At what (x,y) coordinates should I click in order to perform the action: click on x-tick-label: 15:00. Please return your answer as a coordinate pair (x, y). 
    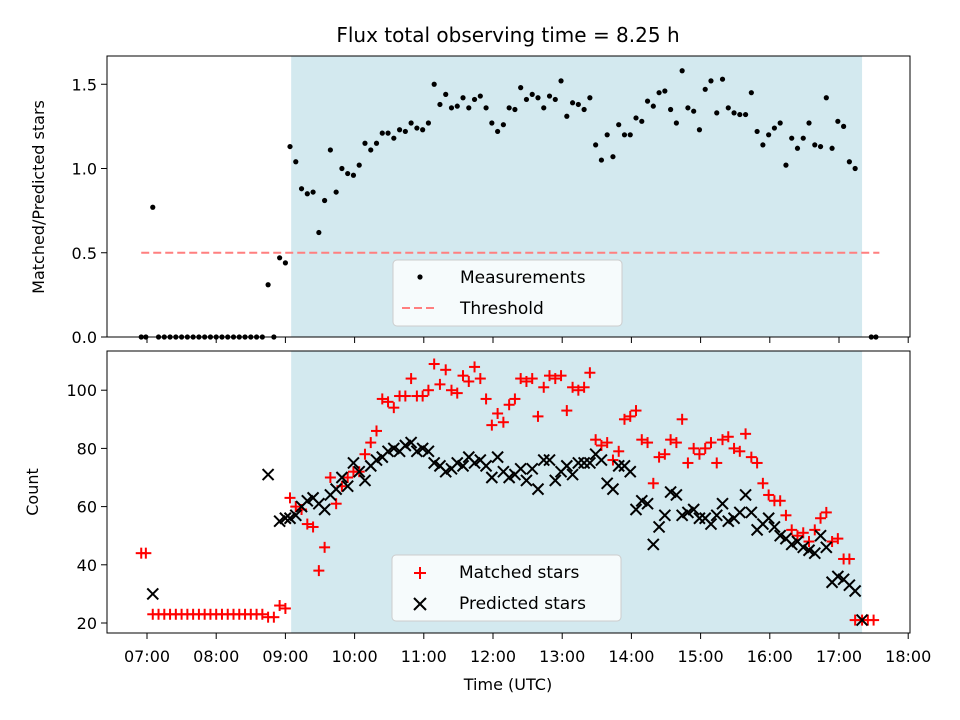
    Looking at the image, I should click on (701, 656).